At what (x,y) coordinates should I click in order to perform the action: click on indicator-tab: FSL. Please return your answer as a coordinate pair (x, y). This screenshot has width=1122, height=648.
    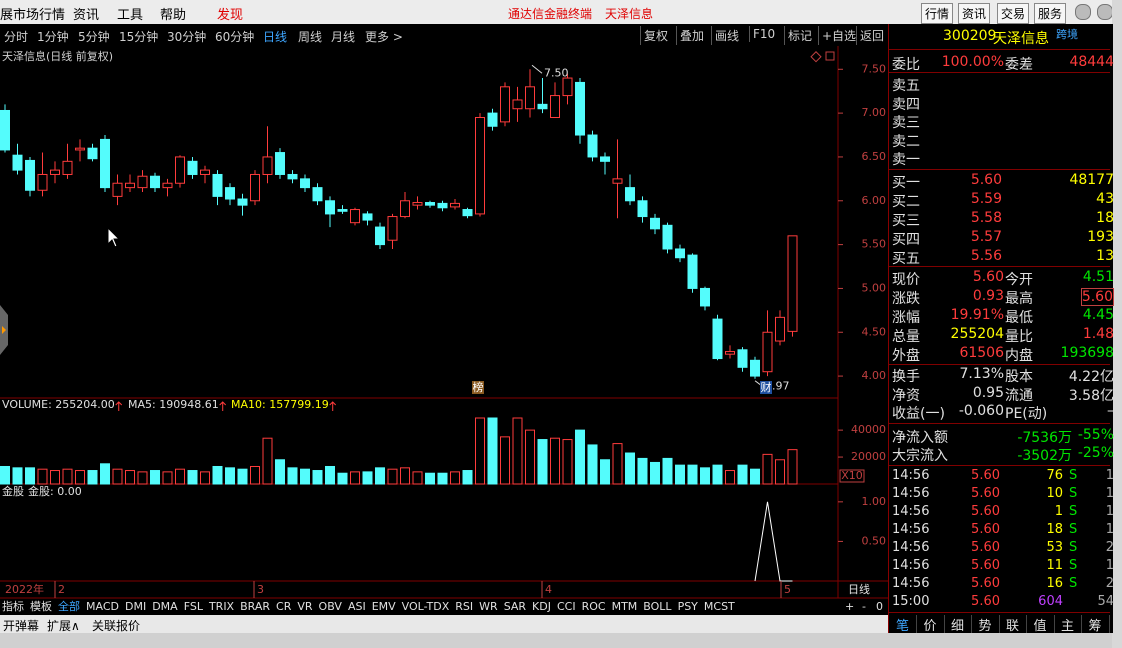
    Looking at the image, I should click on (194, 606).